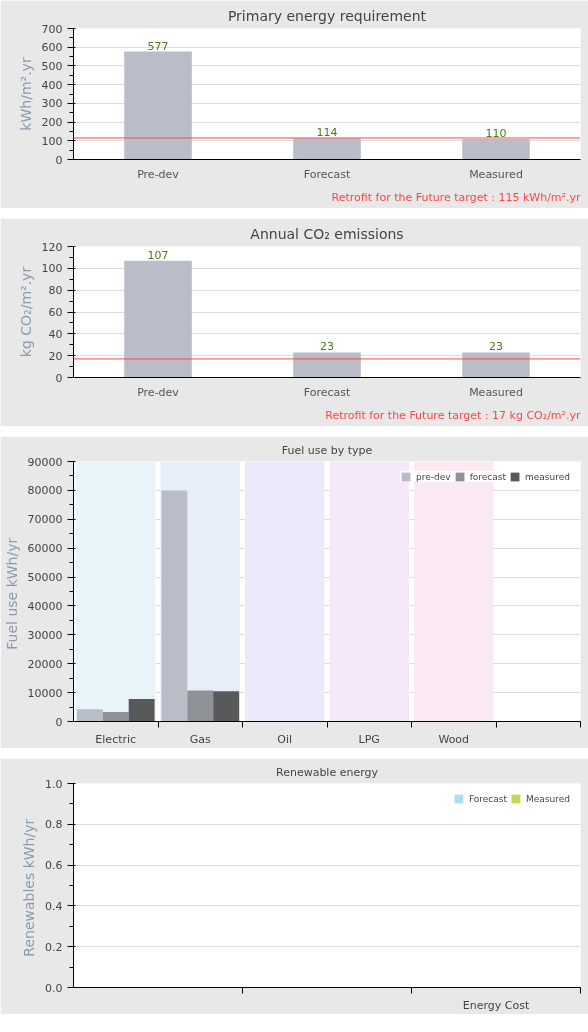 Image resolution: width=588 pixels, height=1032 pixels. Describe the element at coordinates (547, 476) in the screenshot. I see `legend-label: measured` at that location.